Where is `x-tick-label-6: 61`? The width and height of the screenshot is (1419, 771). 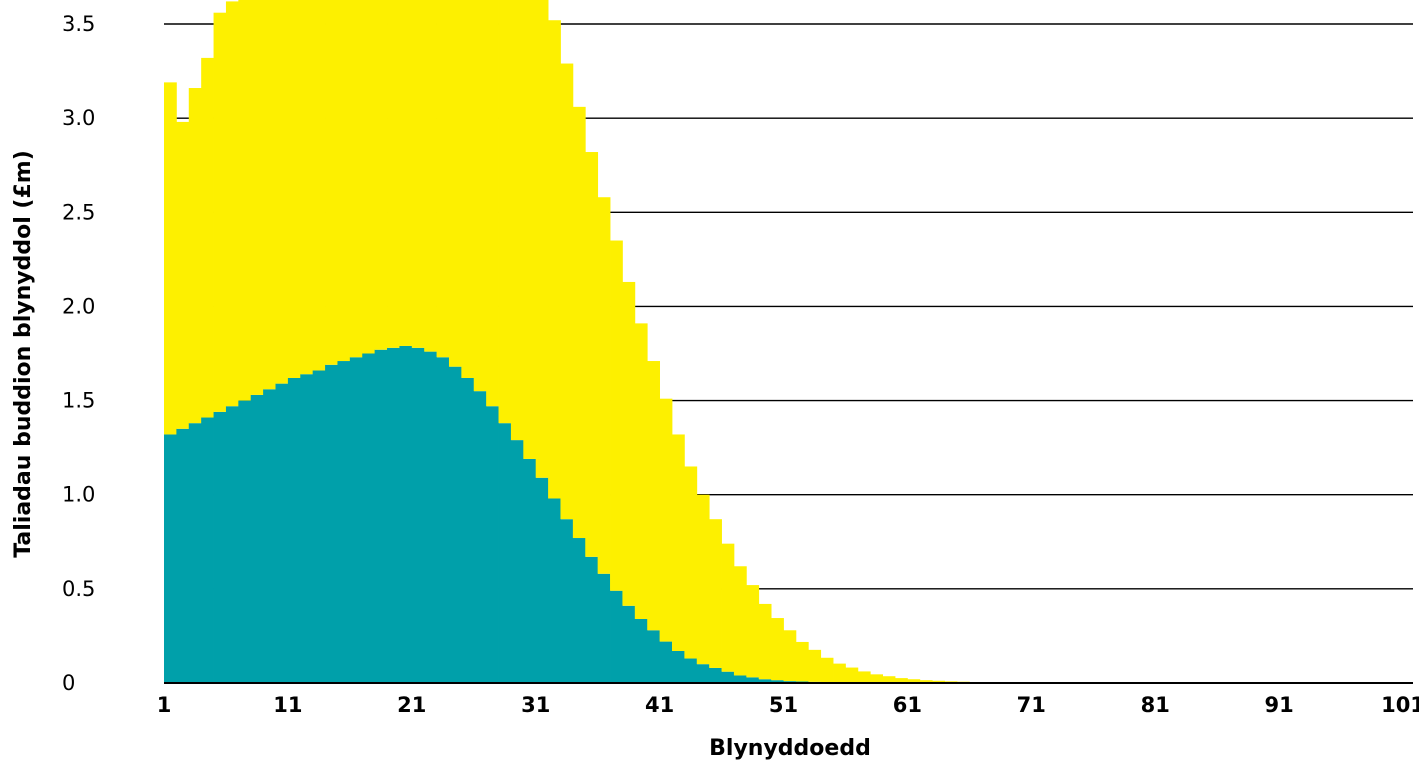 x-tick-label-6: 61 is located at coordinates (907, 705).